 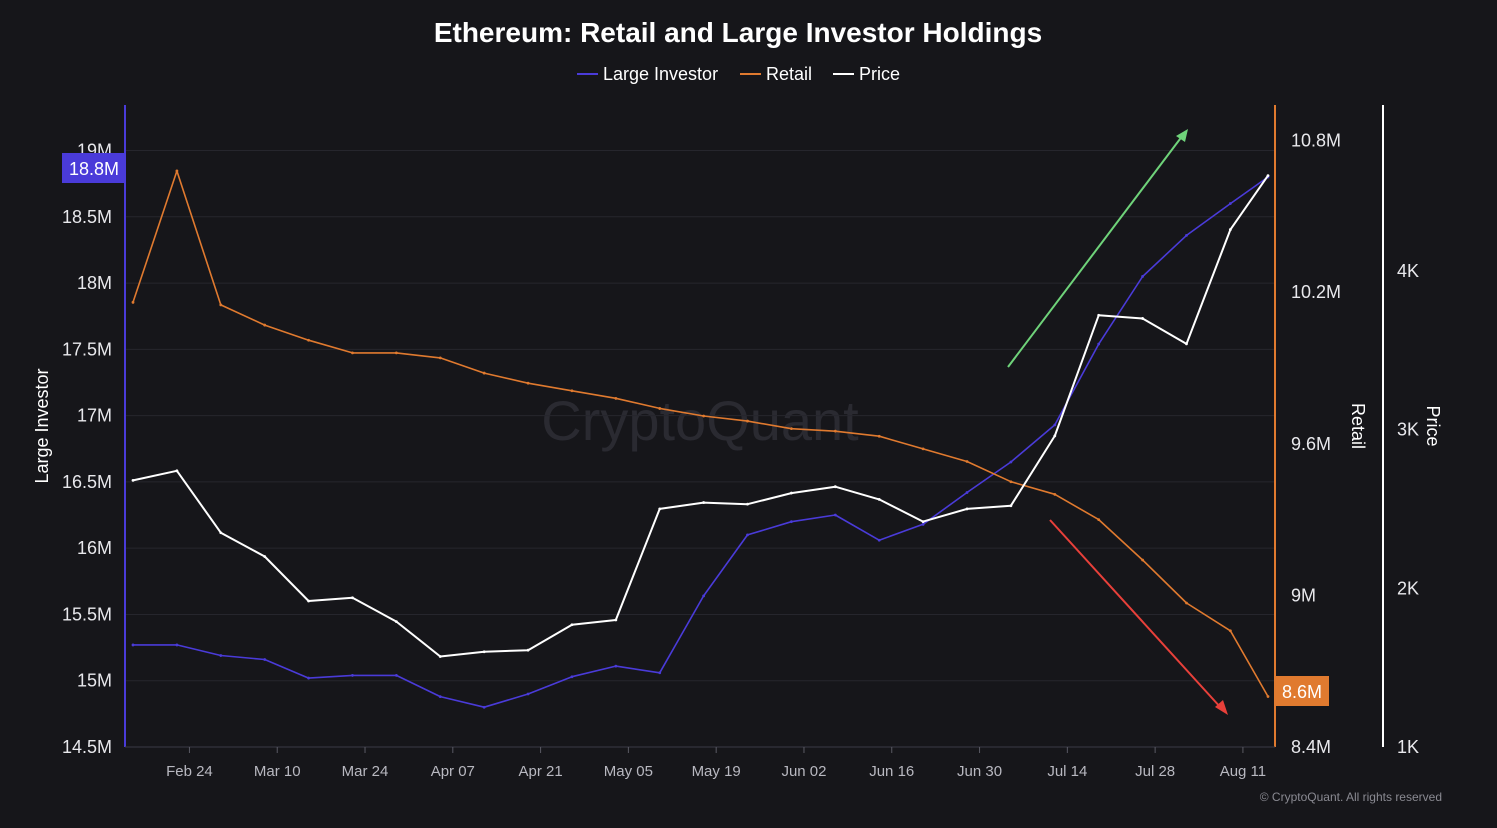 What do you see at coordinates (1358, 426) in the screenshot?
I see `retail-axis-title: Retail` at bounding box center [1358, 426].